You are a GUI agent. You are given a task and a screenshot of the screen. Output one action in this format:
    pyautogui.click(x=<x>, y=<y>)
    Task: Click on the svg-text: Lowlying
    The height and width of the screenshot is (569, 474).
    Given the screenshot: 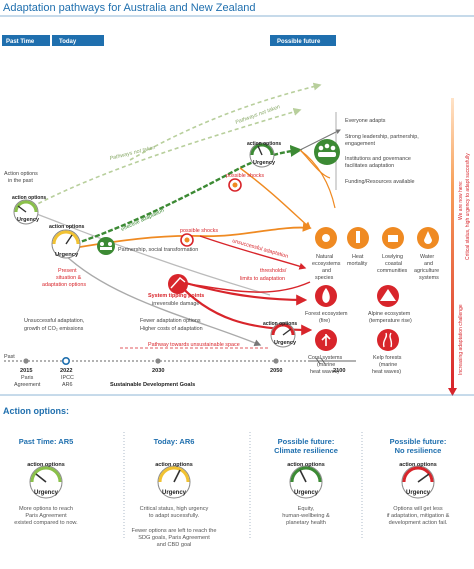 What is the action you would take?
    pyautogui.click(x=392, y=257)
    